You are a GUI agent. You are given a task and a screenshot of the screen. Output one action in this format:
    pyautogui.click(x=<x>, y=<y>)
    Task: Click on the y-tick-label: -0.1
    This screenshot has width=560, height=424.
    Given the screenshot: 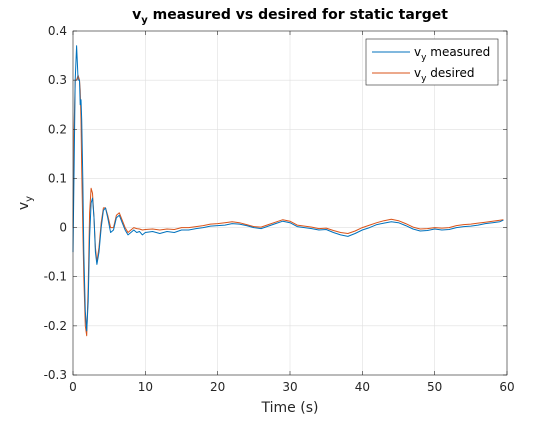 What is the action you would take?
    pyautogui.click(x=55, y=277)
    